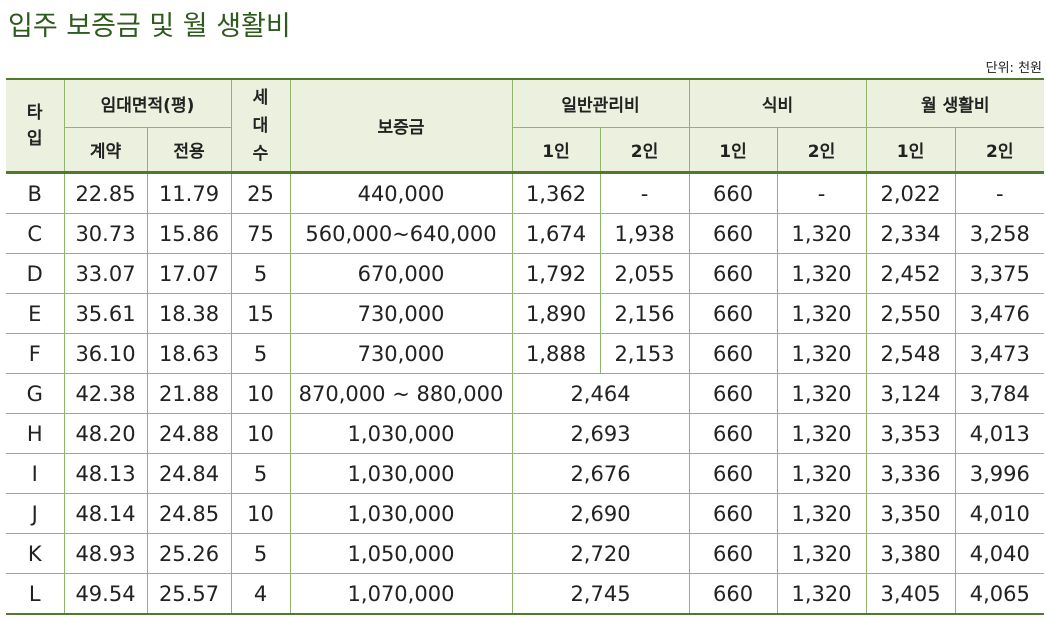  I want to click on cell-mgmt-2: 2,055, so click(644, 273).